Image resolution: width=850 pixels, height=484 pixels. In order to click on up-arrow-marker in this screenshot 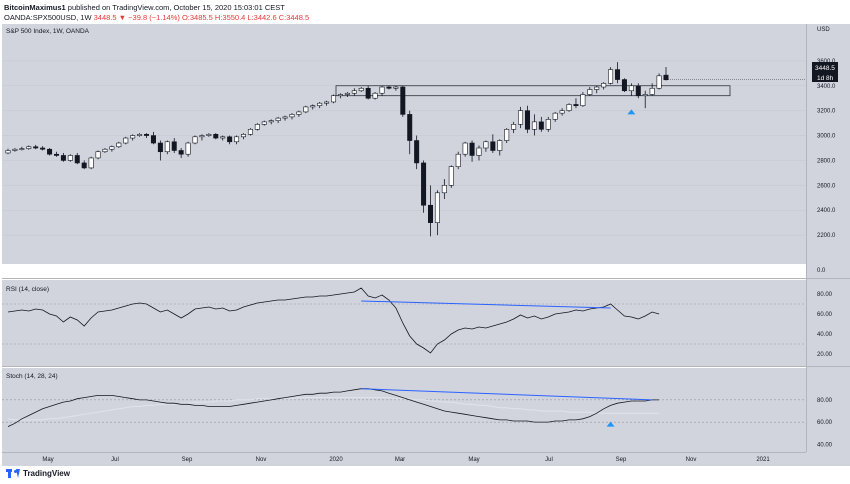, I will do `click(631, 112)`.